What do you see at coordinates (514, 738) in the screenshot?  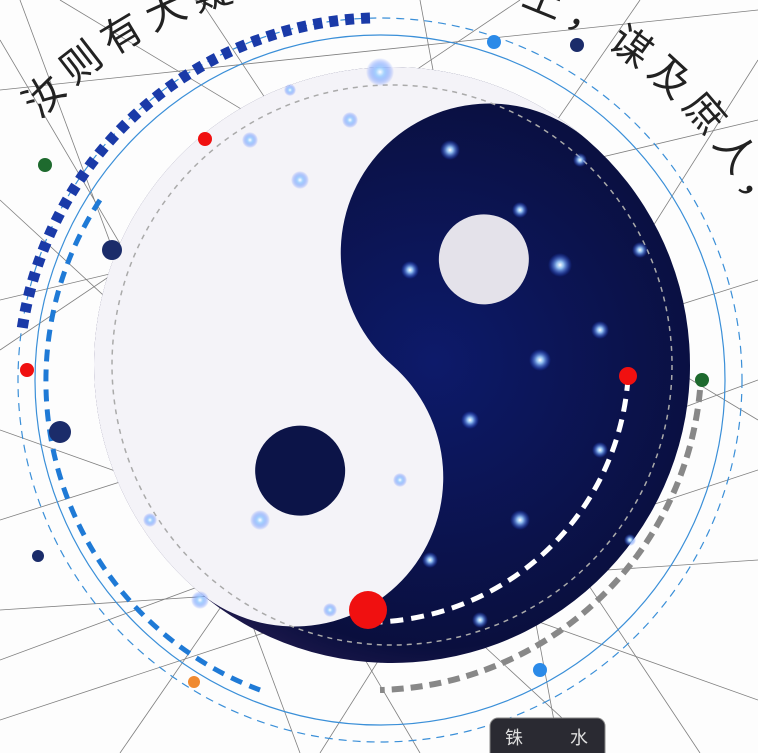 I see `badge-left: 铢` at bounding box center [514, 738].